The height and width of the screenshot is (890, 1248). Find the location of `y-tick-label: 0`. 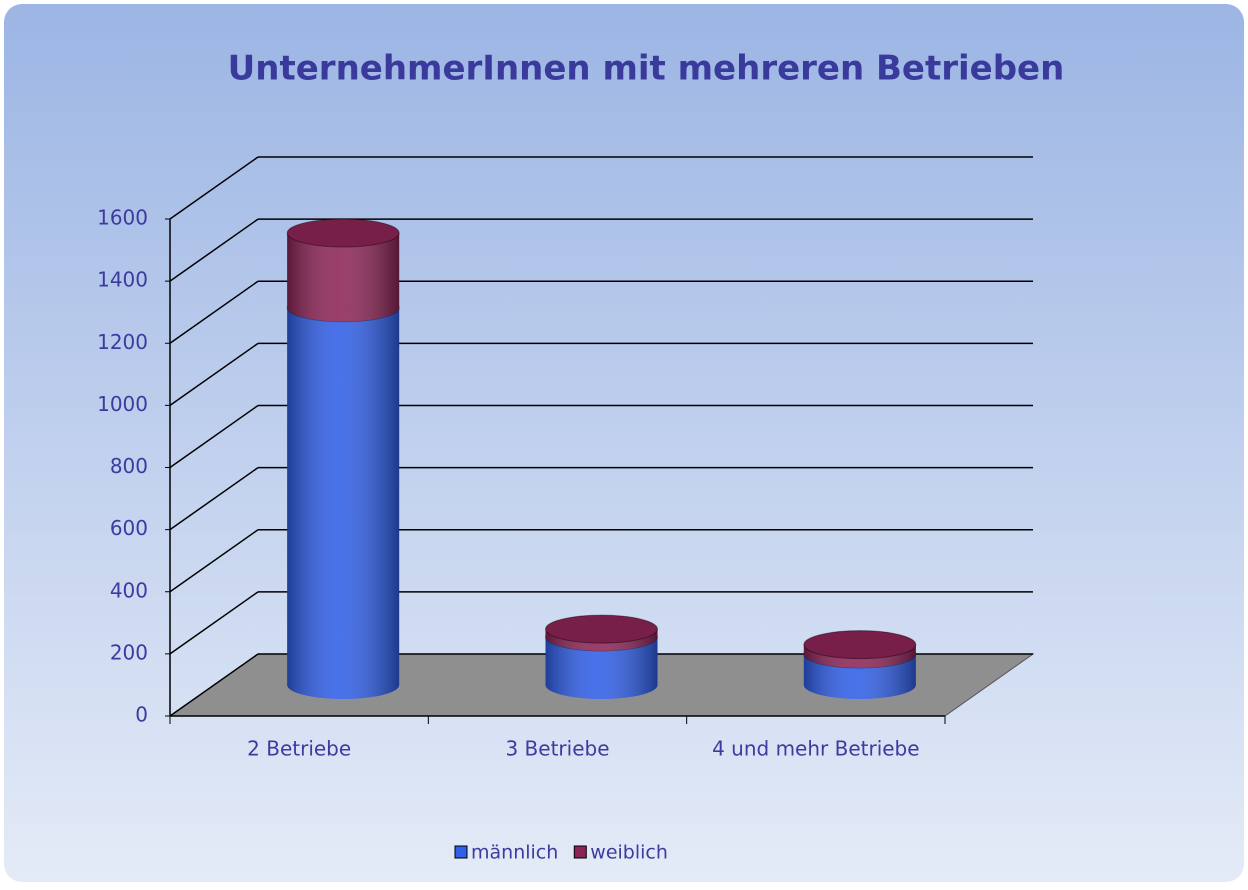

y-tick-label: 0 is located at coordinates (141, 715).